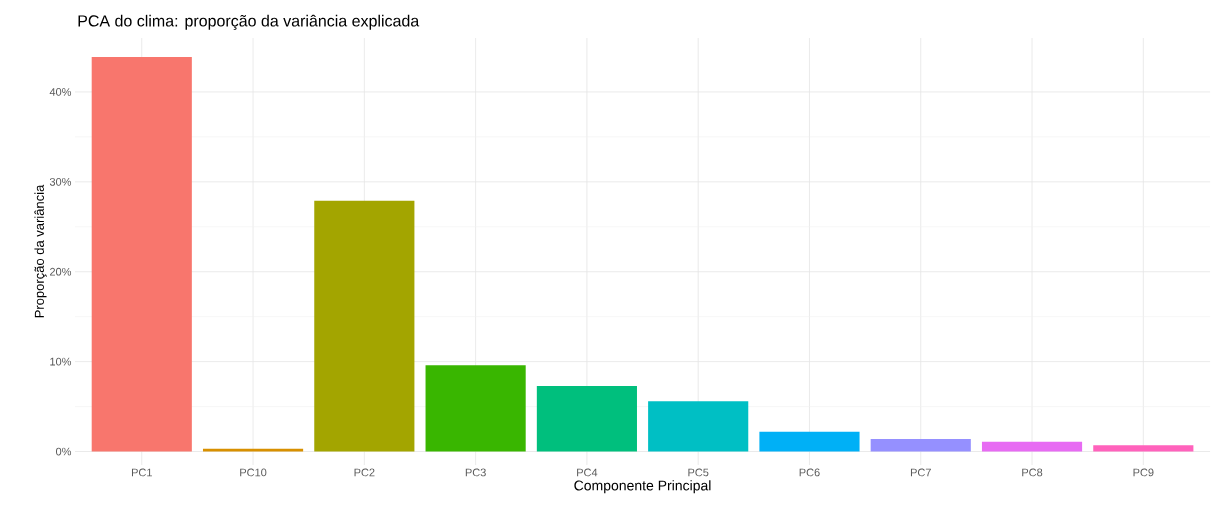 This screenshot has height=507, width=1219. What do you see at coordinates (920, 472) in the screenshot?
I see `x-tick-label: PC7` at bounding box center [920, 472].